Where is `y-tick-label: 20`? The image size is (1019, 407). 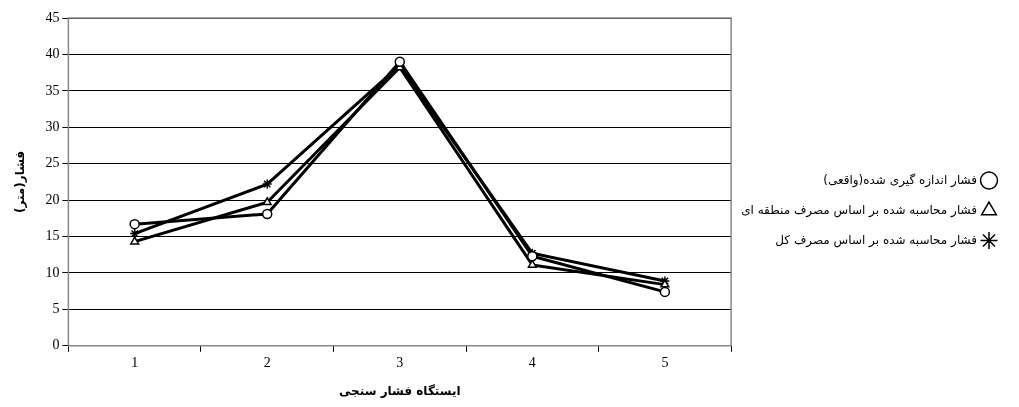
y-tick-label: 20 is located at coordinates (52, 199).